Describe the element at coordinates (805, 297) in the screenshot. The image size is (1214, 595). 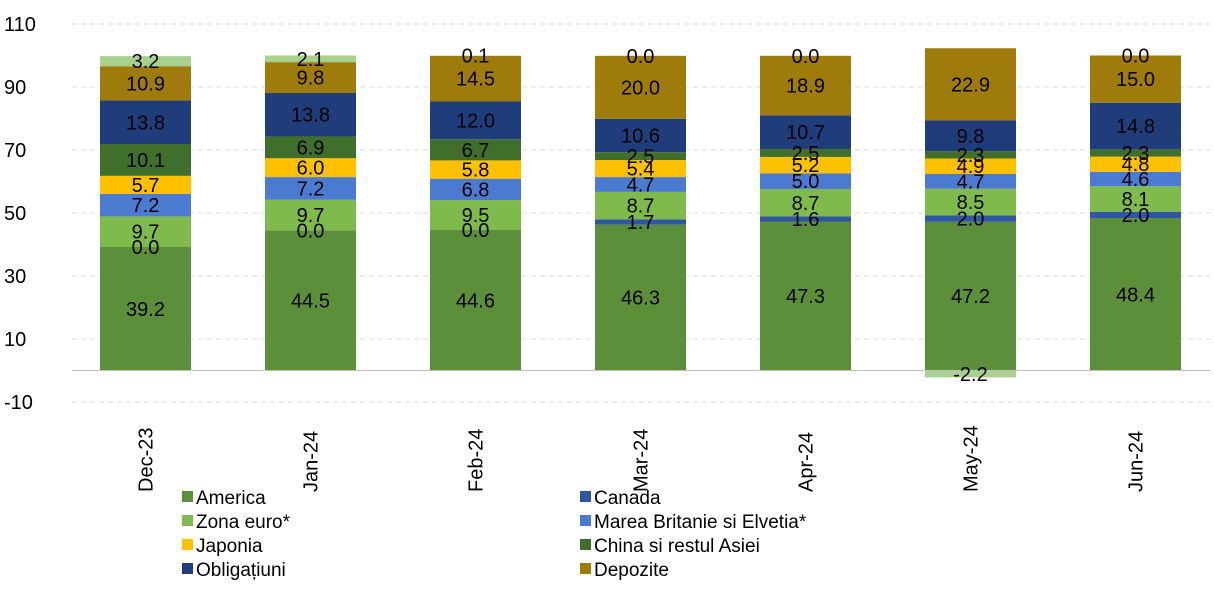
I see `data-label: 47.3` at that location.